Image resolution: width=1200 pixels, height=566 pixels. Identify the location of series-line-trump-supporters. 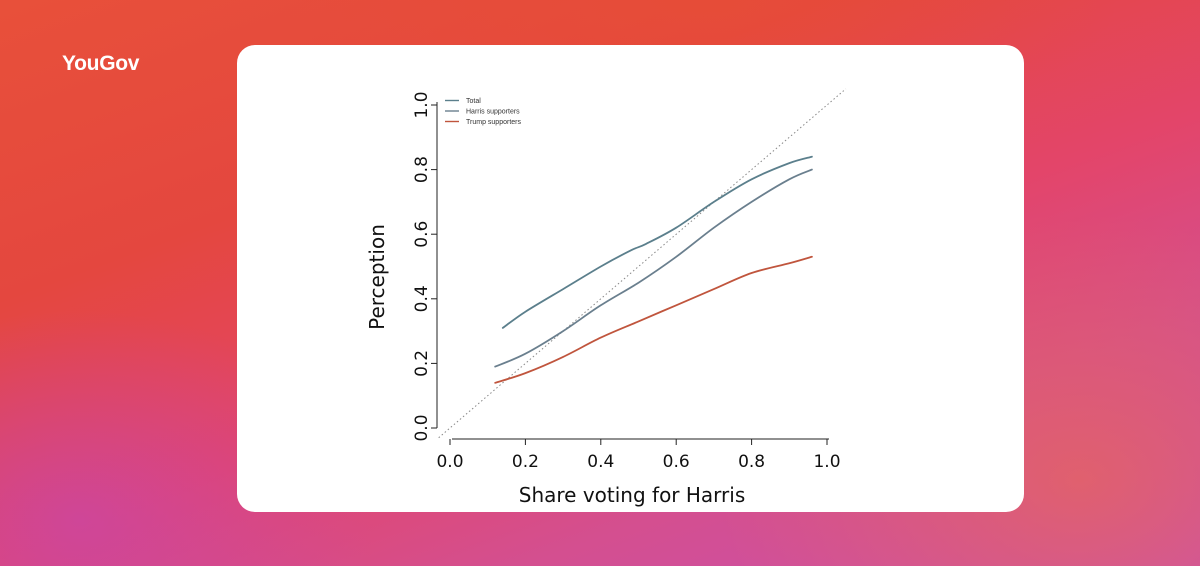
(653, 319).